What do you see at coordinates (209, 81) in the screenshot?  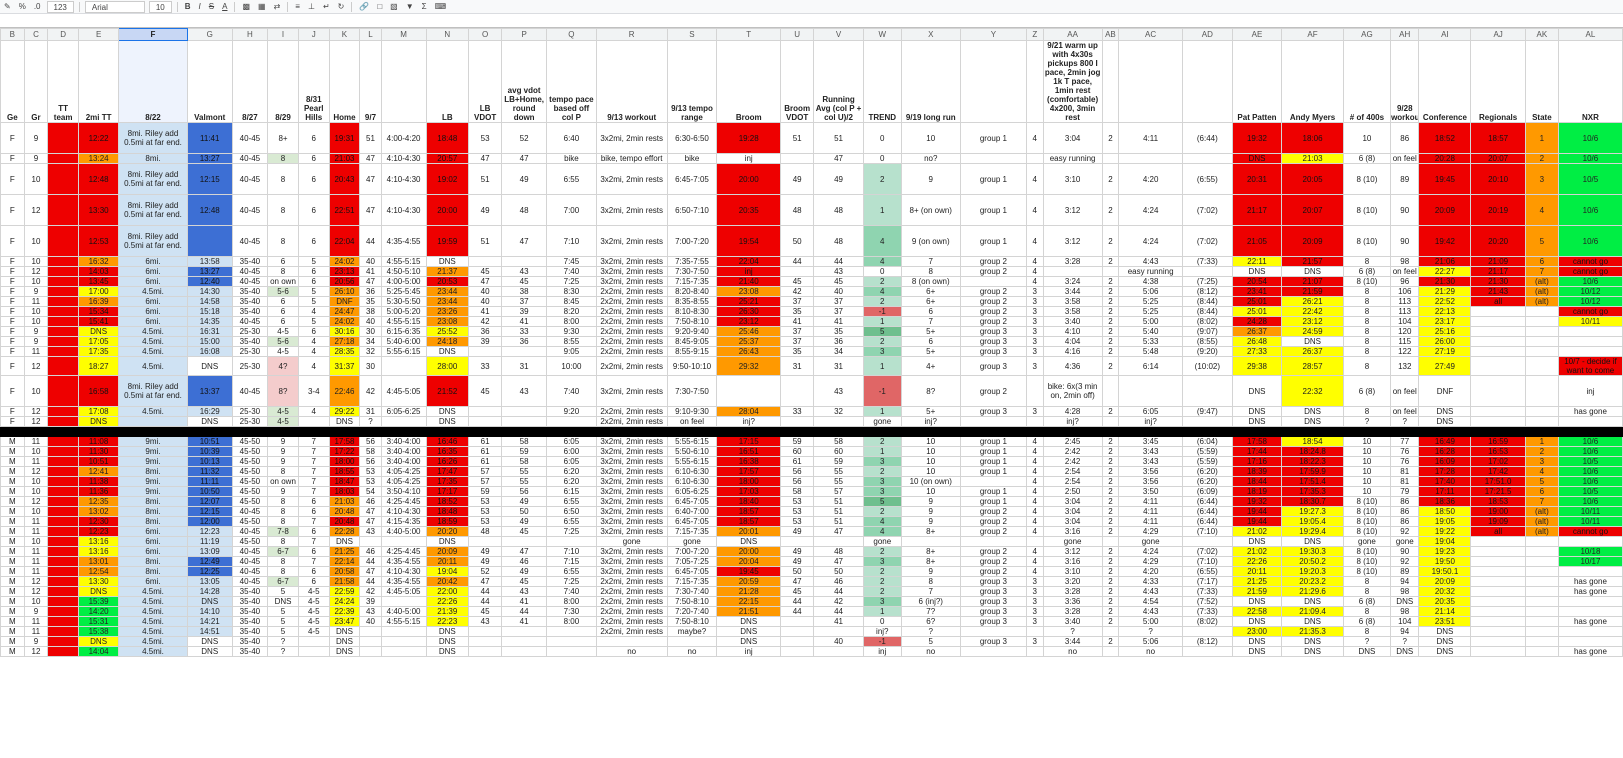 I see `header-cell: Valmont` at bounding box center [209, 81].